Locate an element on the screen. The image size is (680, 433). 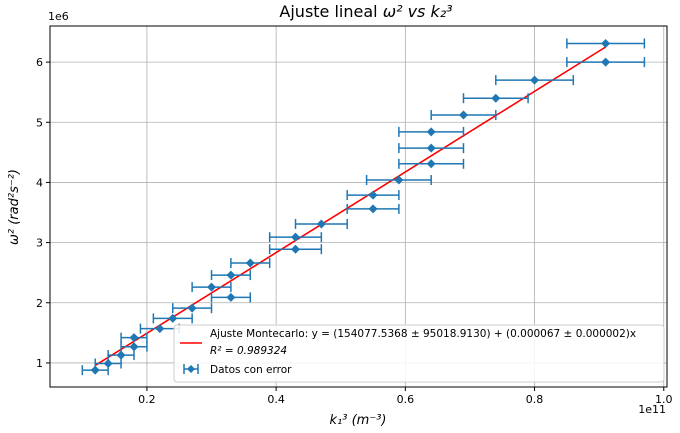
x-tick-label: 0.4 is located at coordinates (276, 399).